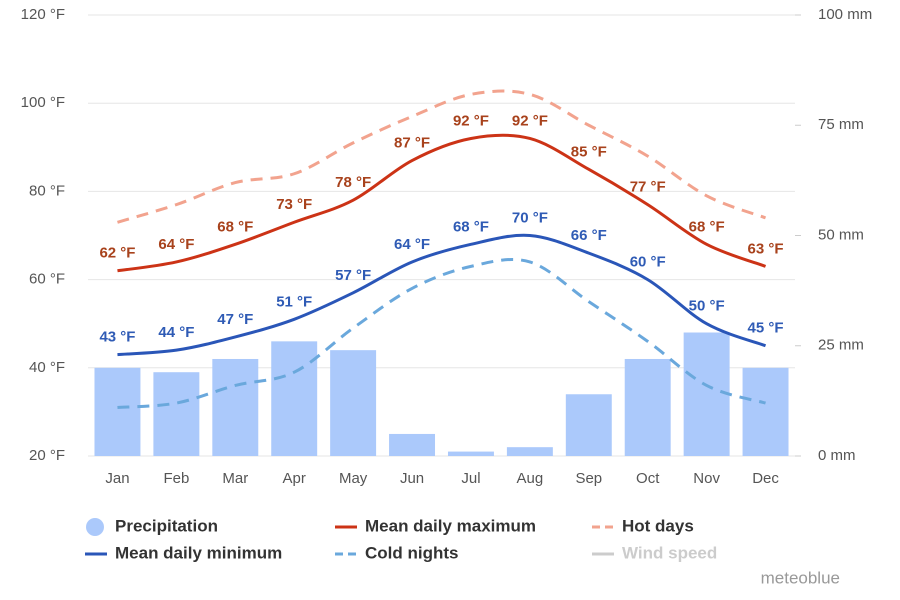  What do you see at coordinates (470, 478) in the screenshot?
I see `x-tick-label: Jul` at bounding box center [470, 478].